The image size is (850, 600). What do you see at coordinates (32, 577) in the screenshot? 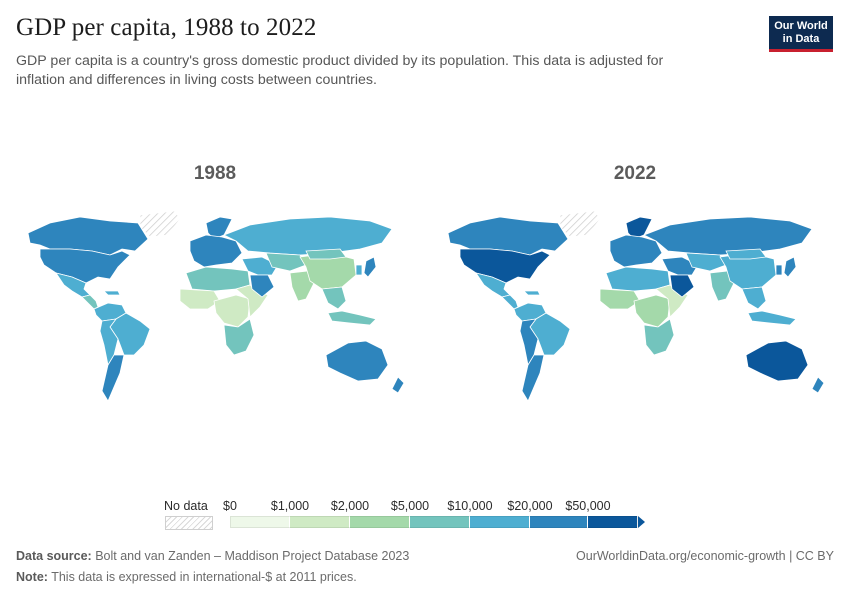
I see `footer-note-label: Note:` at bounding box center [32, 577].